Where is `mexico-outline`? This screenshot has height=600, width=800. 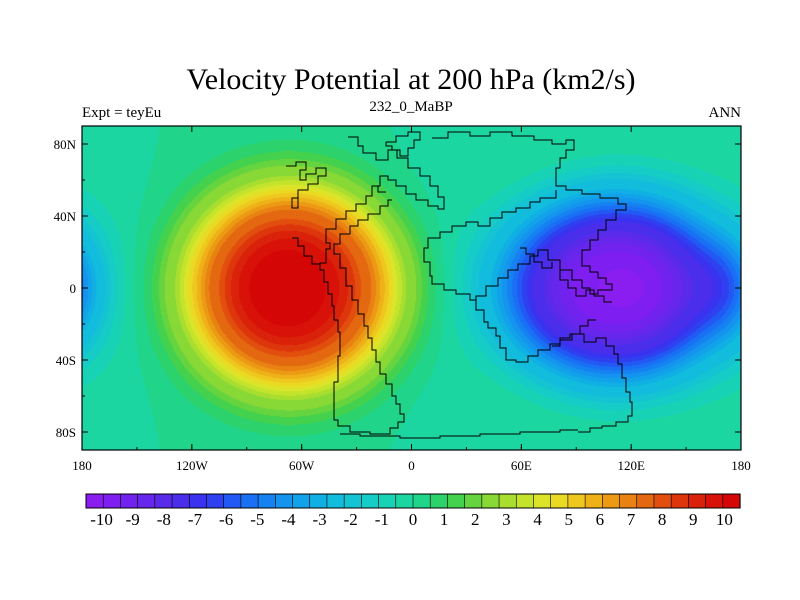 mexico-outline is located at coordinates (306, 251).